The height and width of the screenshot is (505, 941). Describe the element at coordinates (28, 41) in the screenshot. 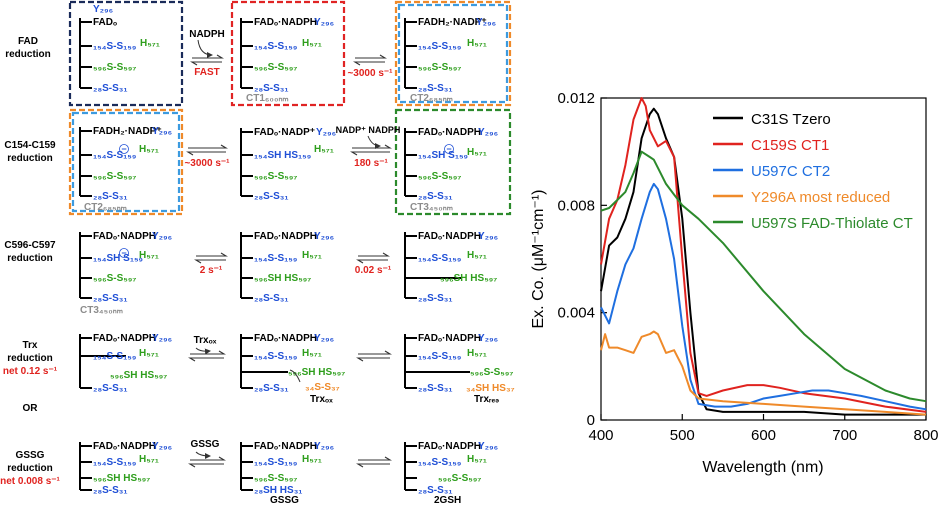

I see `row-label-fad: FAD` at that location.